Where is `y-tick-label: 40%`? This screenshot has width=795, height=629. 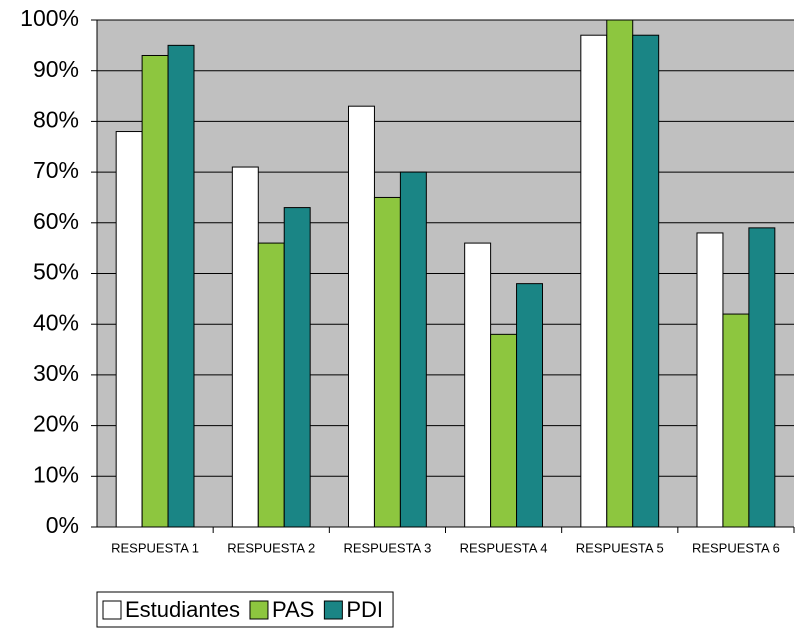 y-tick-label: 40% is located at coordinates (56, 322).